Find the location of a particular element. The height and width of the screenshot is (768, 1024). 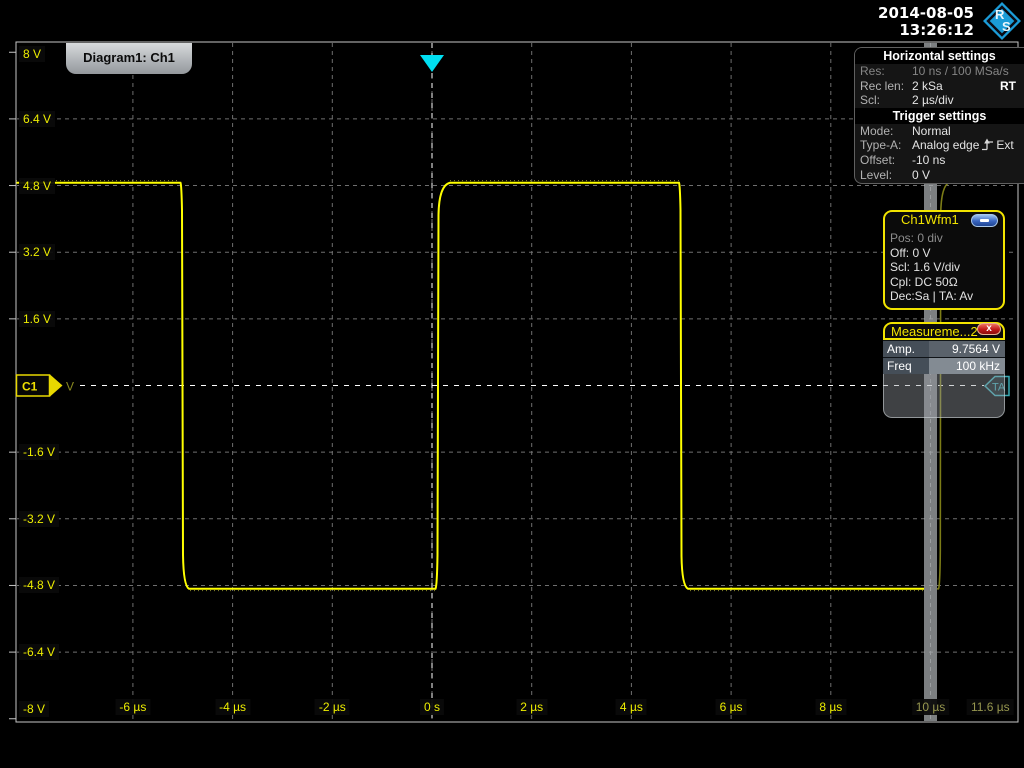

datetime-display: 2014-08-05 13:26:12 is located at coordinates (926, 22).